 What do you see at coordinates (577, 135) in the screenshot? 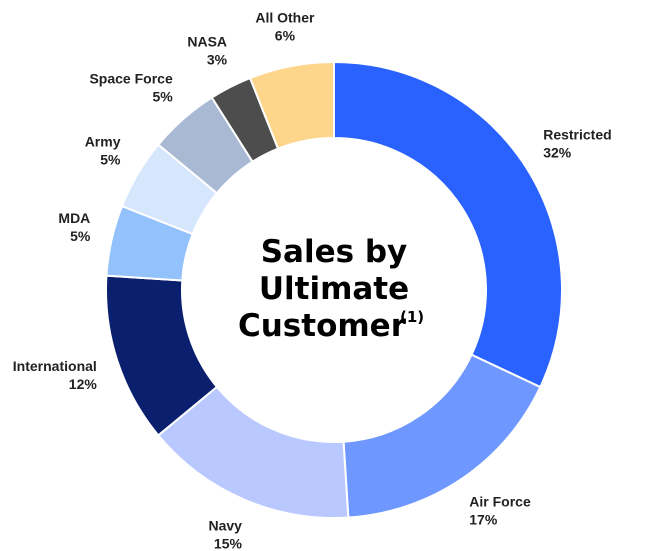
I see `slice-label: Restricted` at bounding box center [577, 135].